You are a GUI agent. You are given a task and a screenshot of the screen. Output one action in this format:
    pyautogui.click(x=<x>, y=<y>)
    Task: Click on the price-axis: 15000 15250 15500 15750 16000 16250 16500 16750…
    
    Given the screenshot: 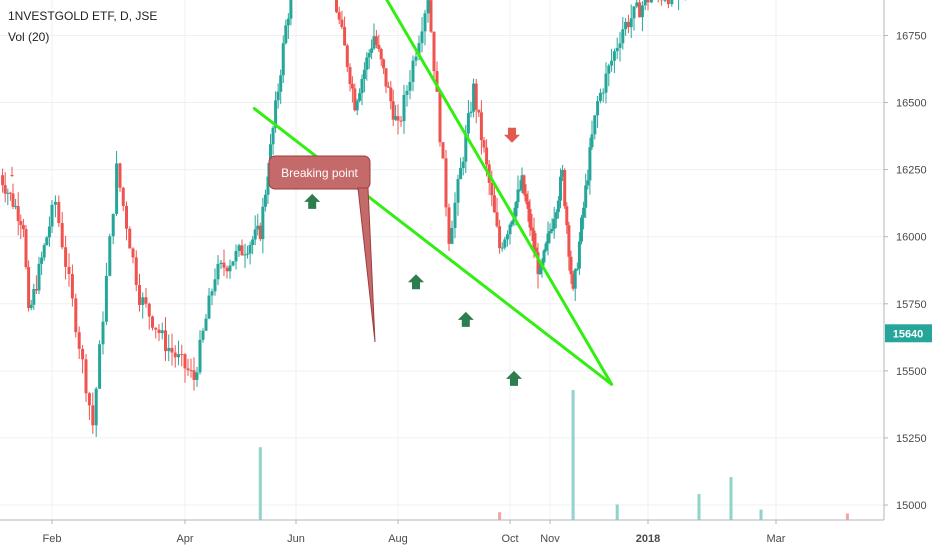 What is the action you would take?
    pyautogui.click(x=907, y=260)
    